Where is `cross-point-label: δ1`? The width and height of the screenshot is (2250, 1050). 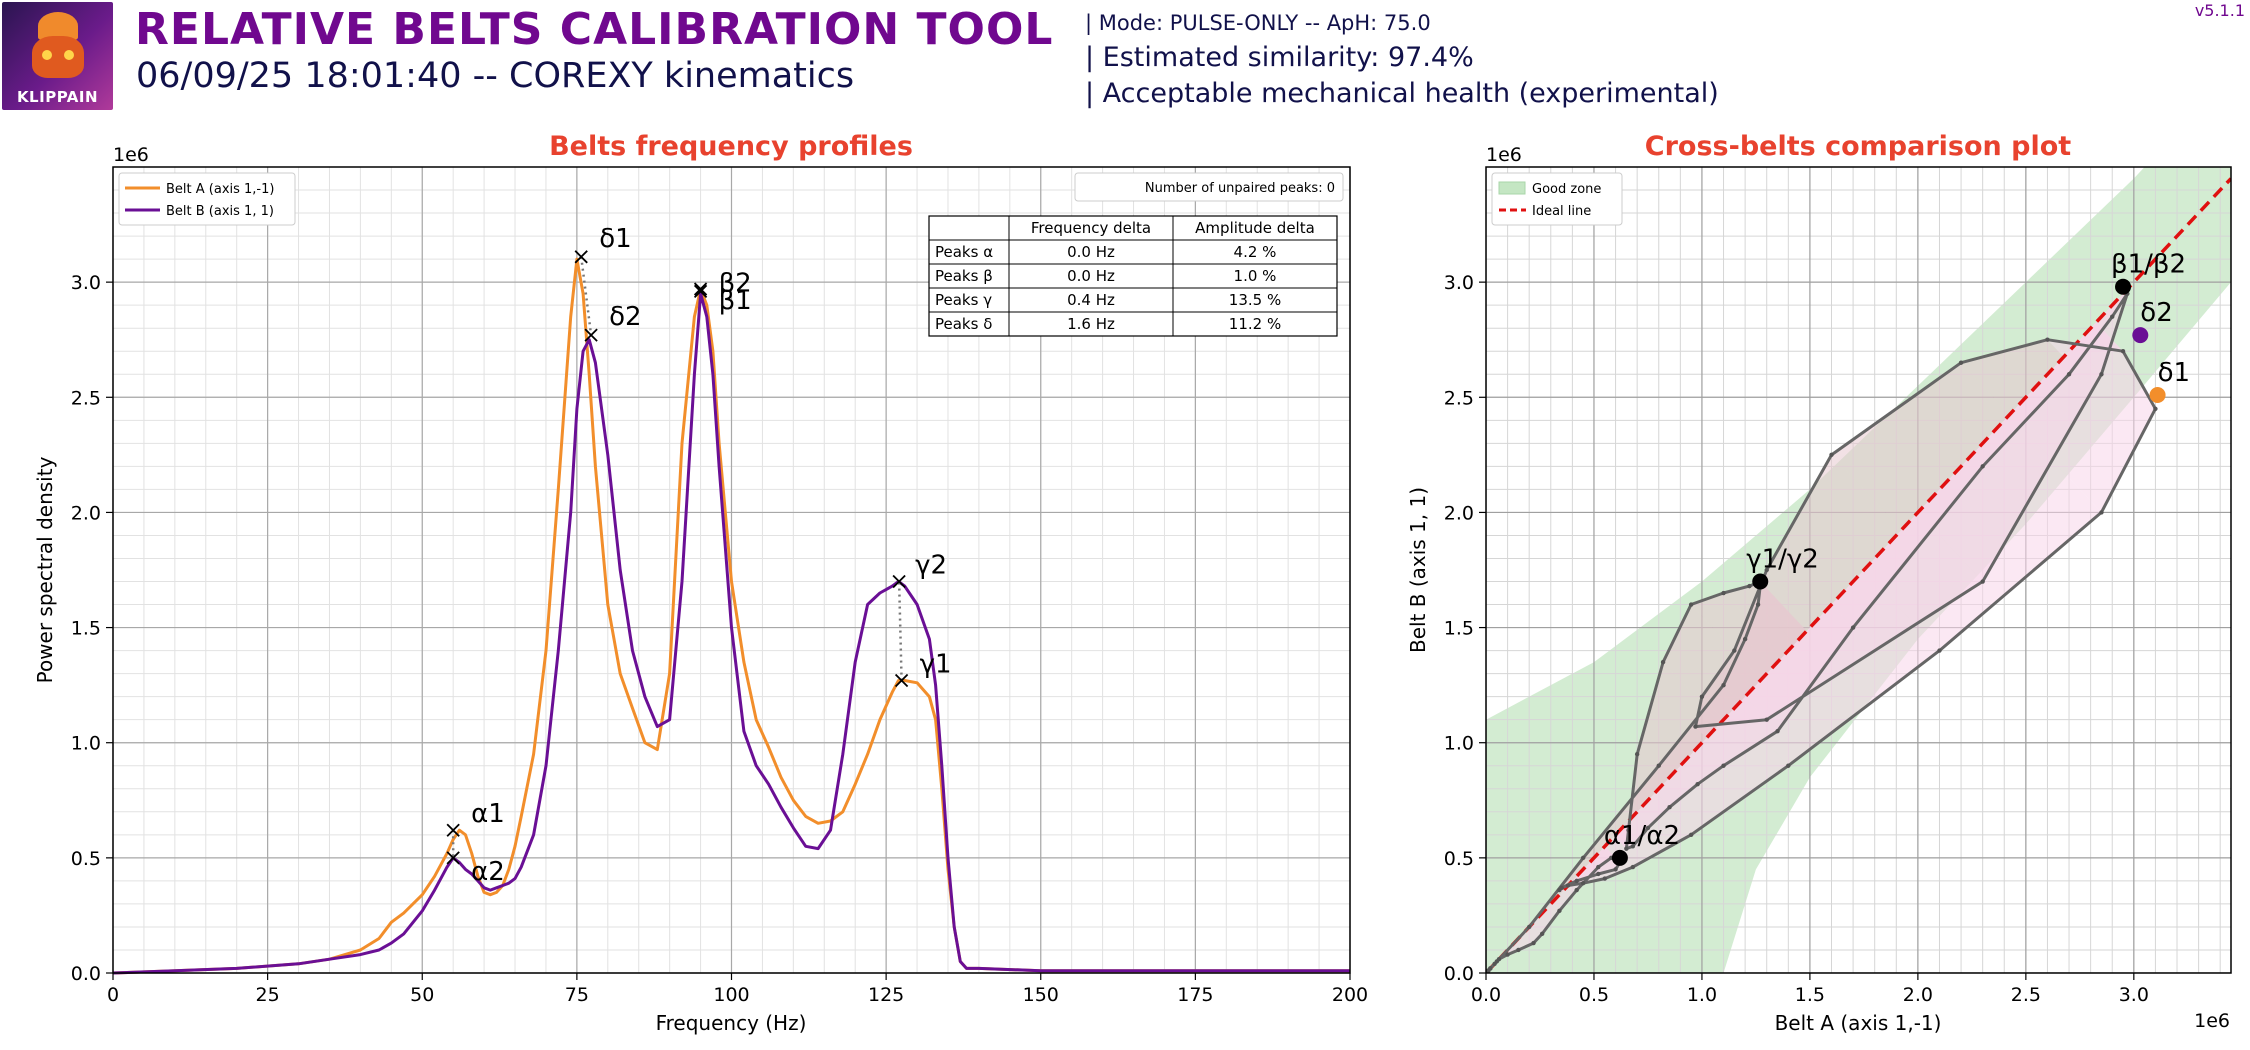 cross-point-label: δ1 is located at coordinates (2174, 373).